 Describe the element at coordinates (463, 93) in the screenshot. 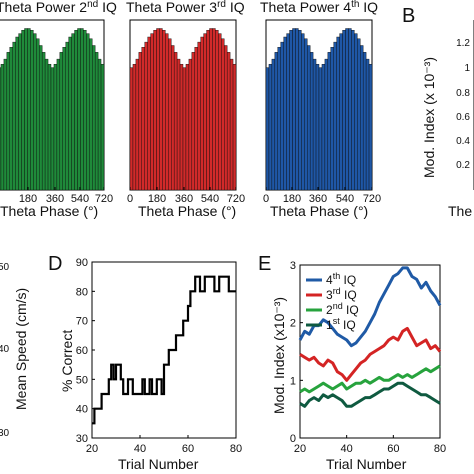

I see `tick-label: 0.8` at that location.